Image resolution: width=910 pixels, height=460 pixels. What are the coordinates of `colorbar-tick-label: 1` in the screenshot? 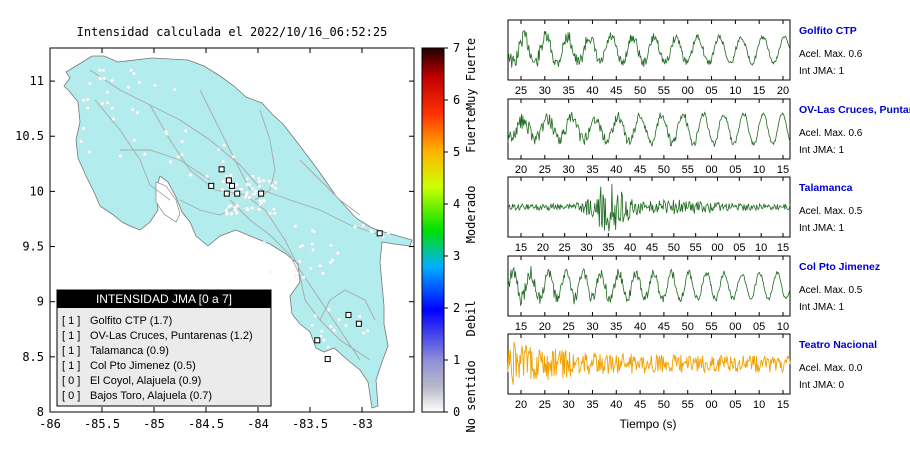 It's located at (456, 360).